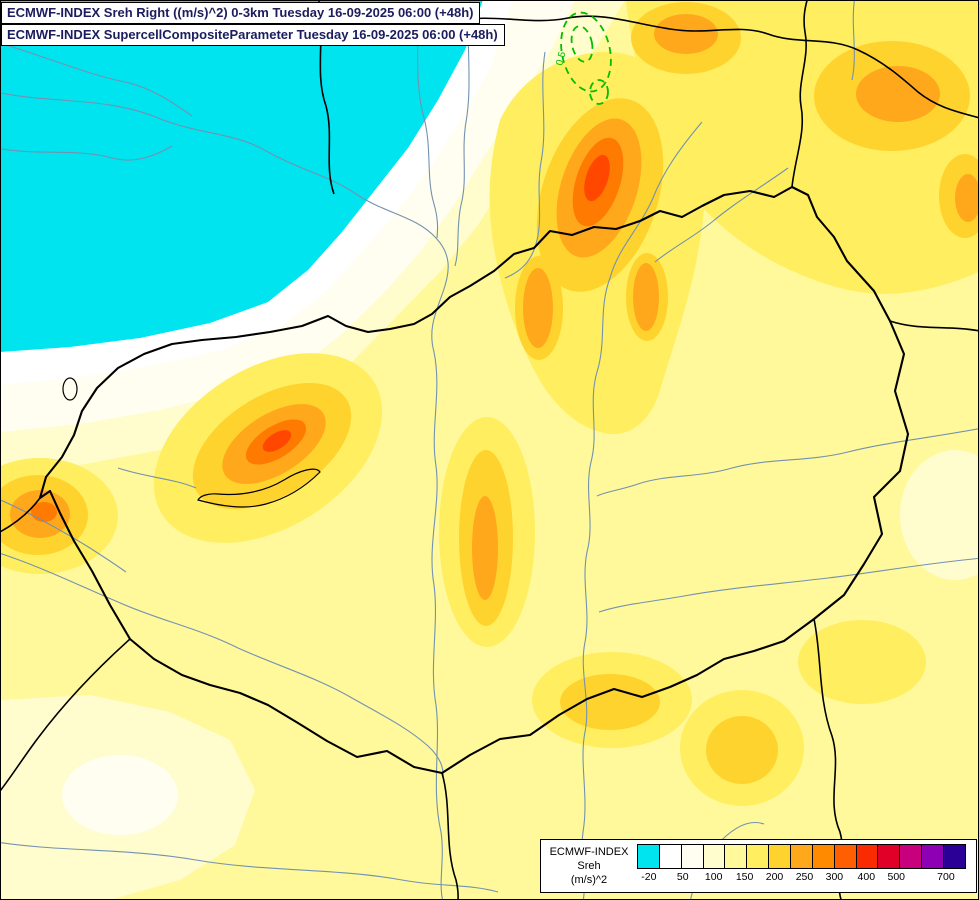  Describe the element at coordinates (744, 877) in the screenshot. I see `legend-tick-label: 150` at that location.